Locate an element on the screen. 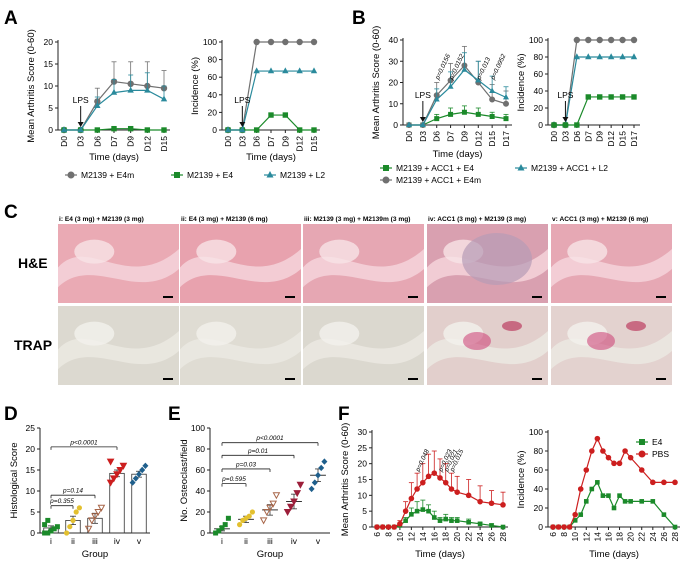  legend-label: M2139 + E4m is located at coordinates (107, 175).